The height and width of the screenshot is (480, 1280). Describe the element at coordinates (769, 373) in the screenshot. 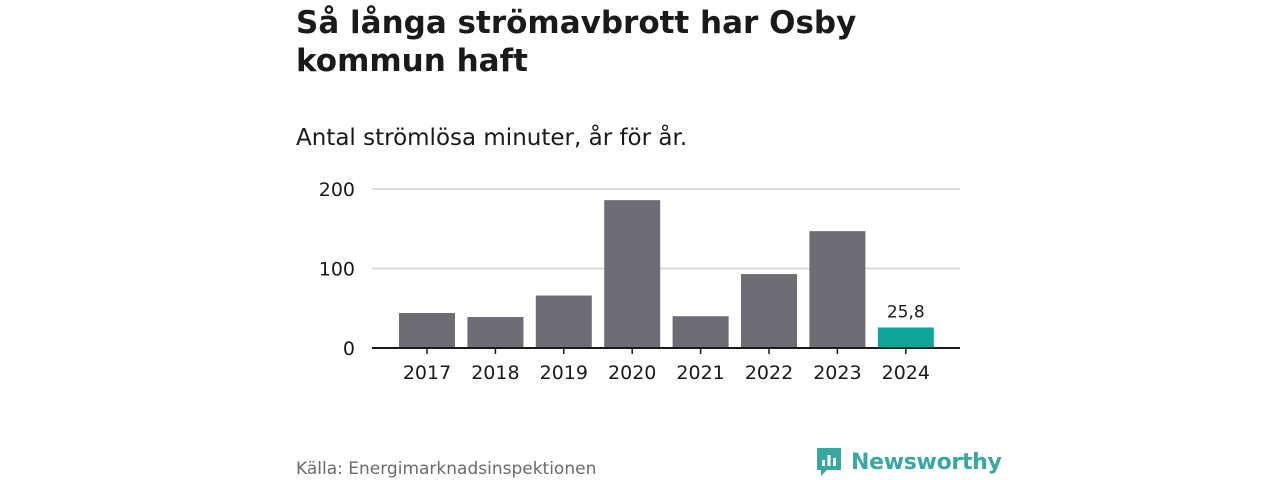

I see `x-tick-label: 2022` at that location.